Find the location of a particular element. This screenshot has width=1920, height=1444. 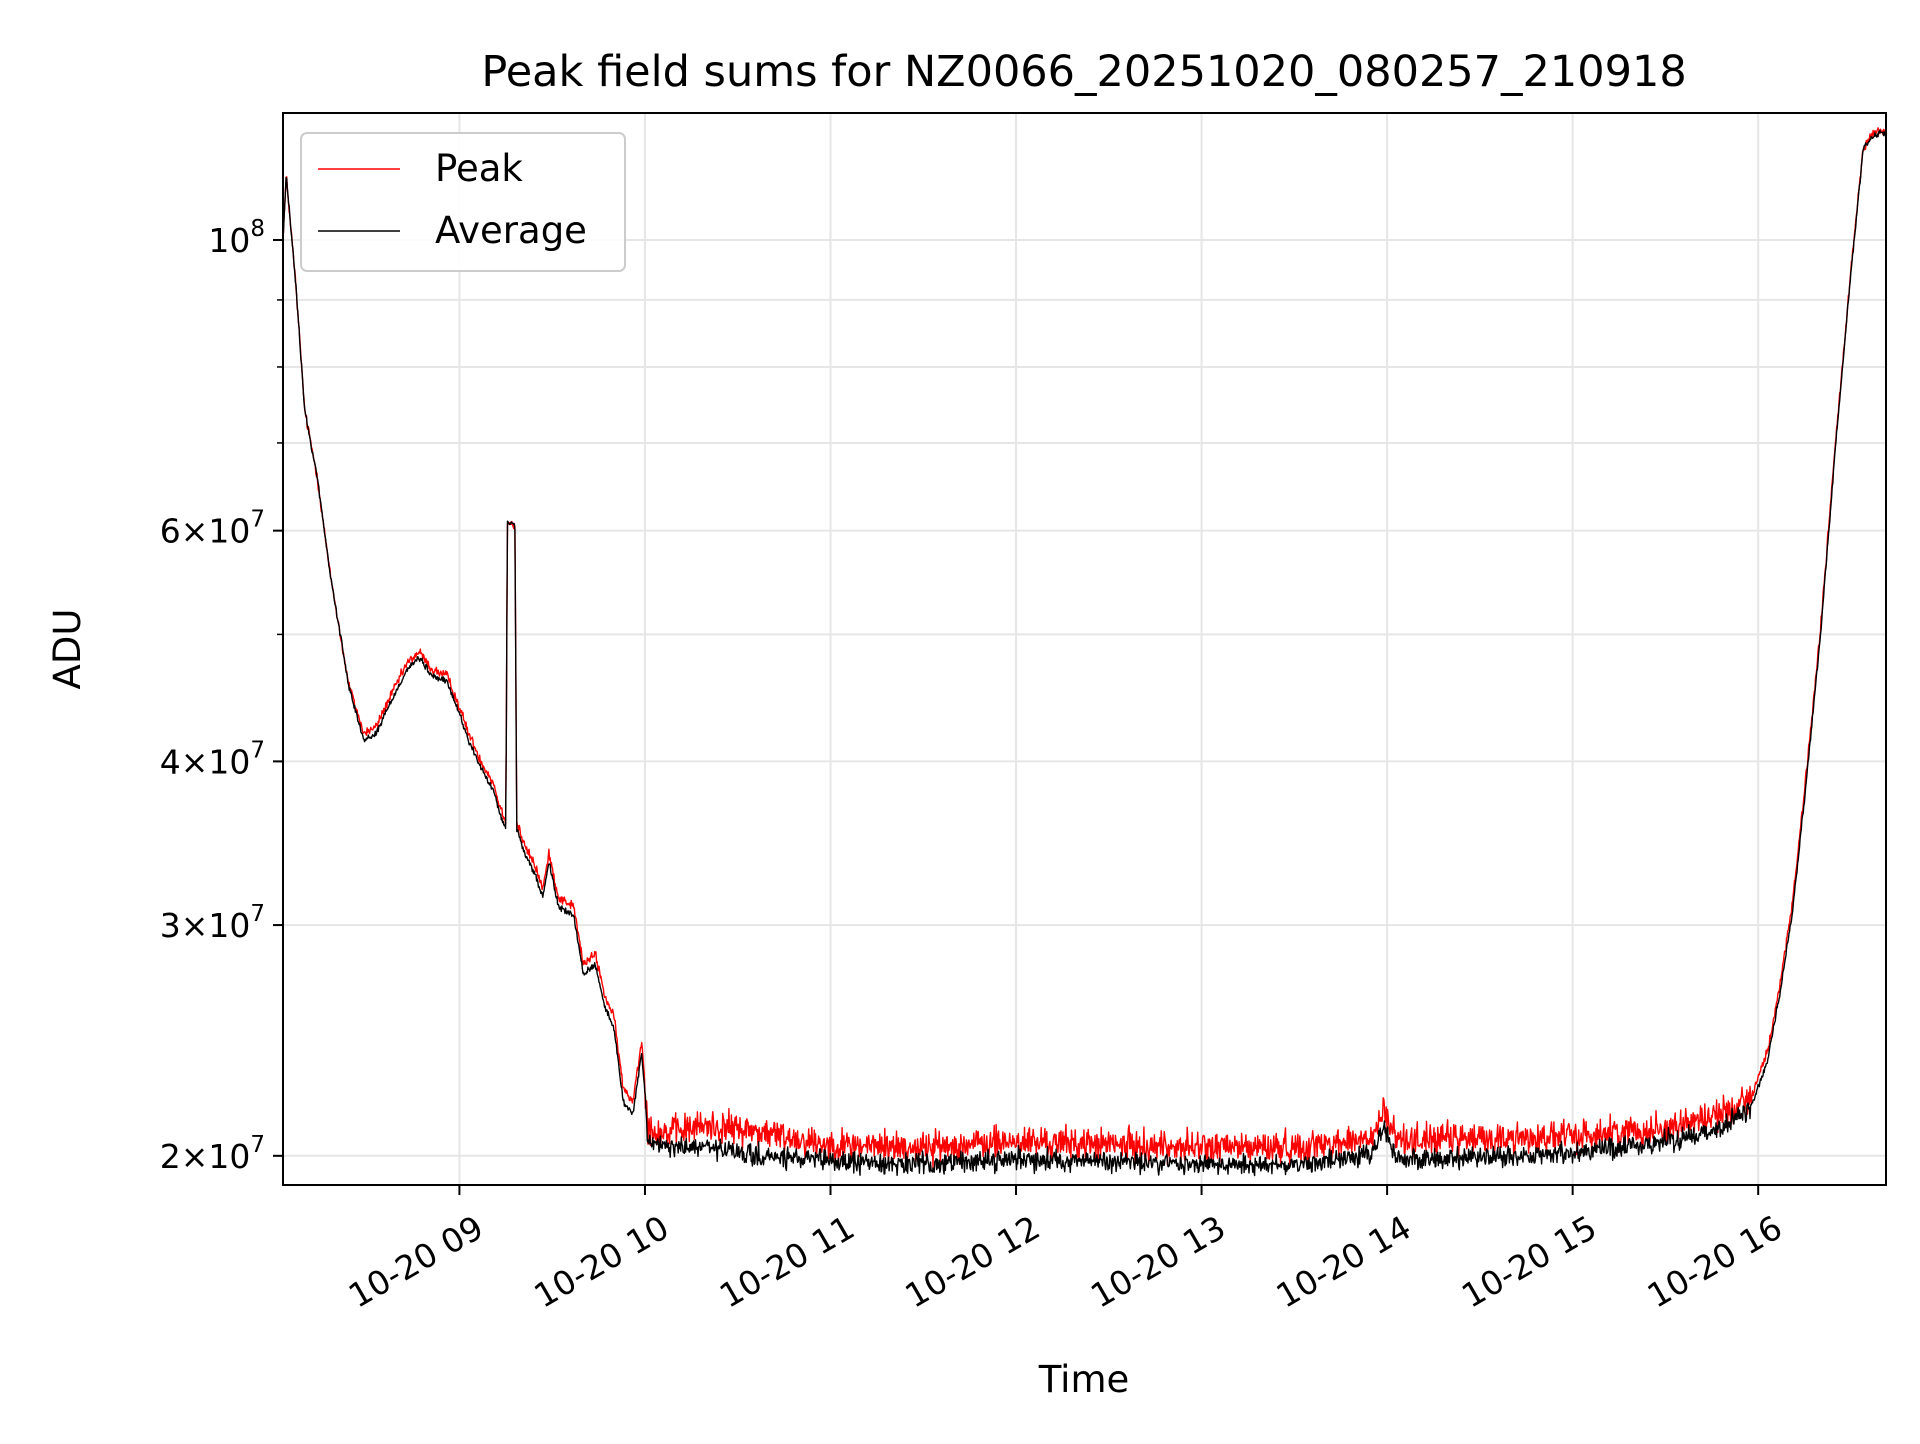

y-tick-label: 6×107 is located at coordinates (212, 529).